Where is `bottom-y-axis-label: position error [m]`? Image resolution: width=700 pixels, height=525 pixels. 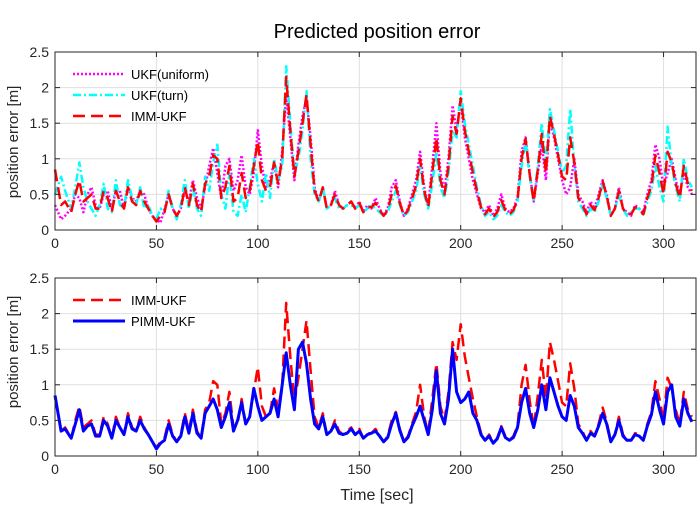
bottom-y-axis-label: position error [m] is located at coordinates (13, 352).